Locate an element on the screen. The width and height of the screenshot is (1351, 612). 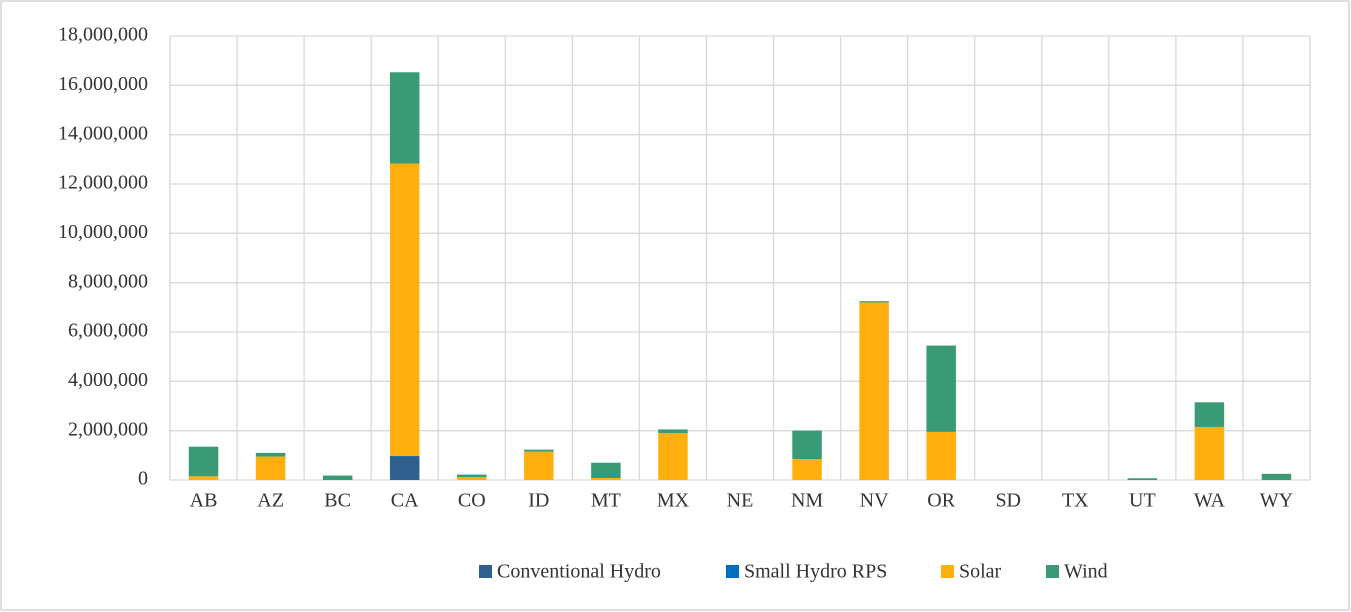
legend-label: Conventional Hydro is located at coordinates (579, 572).